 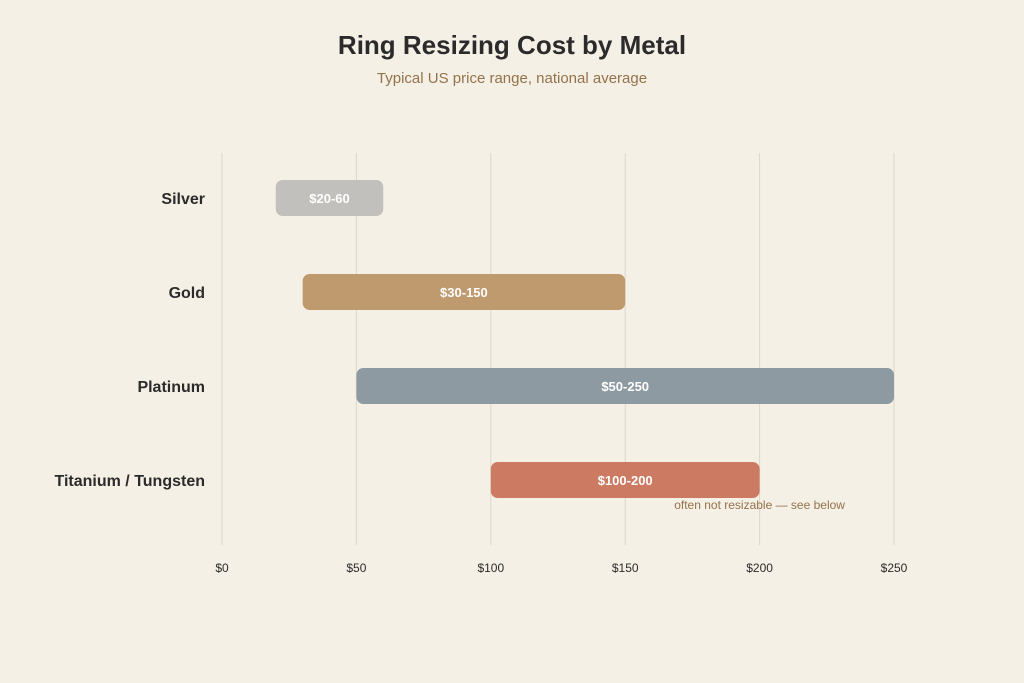 What do you see at coordinates (512, 45) in the screenshot?
I see `chart-title: Ring Resizing Cost by Metal` at bounding box center [512, 45].